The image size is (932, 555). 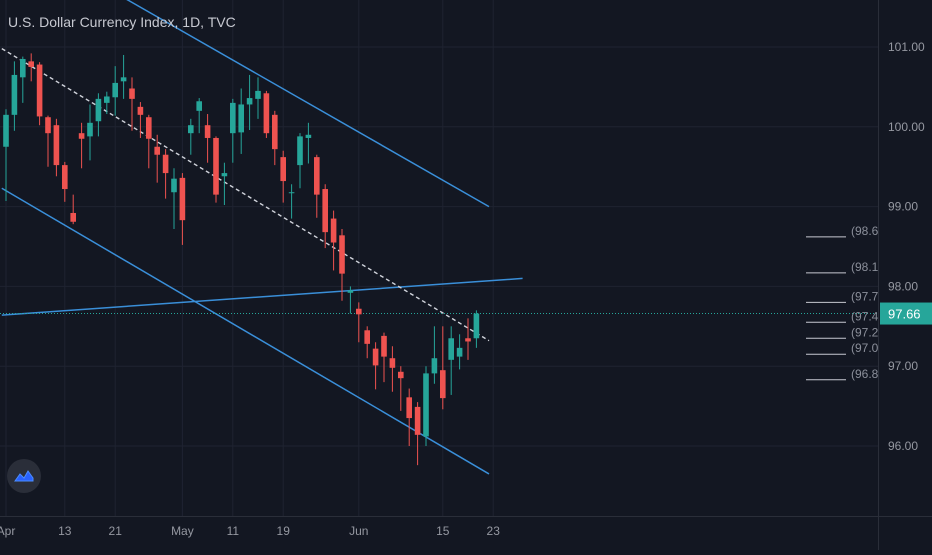 What do you see at coordinates (903, 286) in the screenshot?
I see `y-tick-label: 98.00` at bounding box center [903, 286].